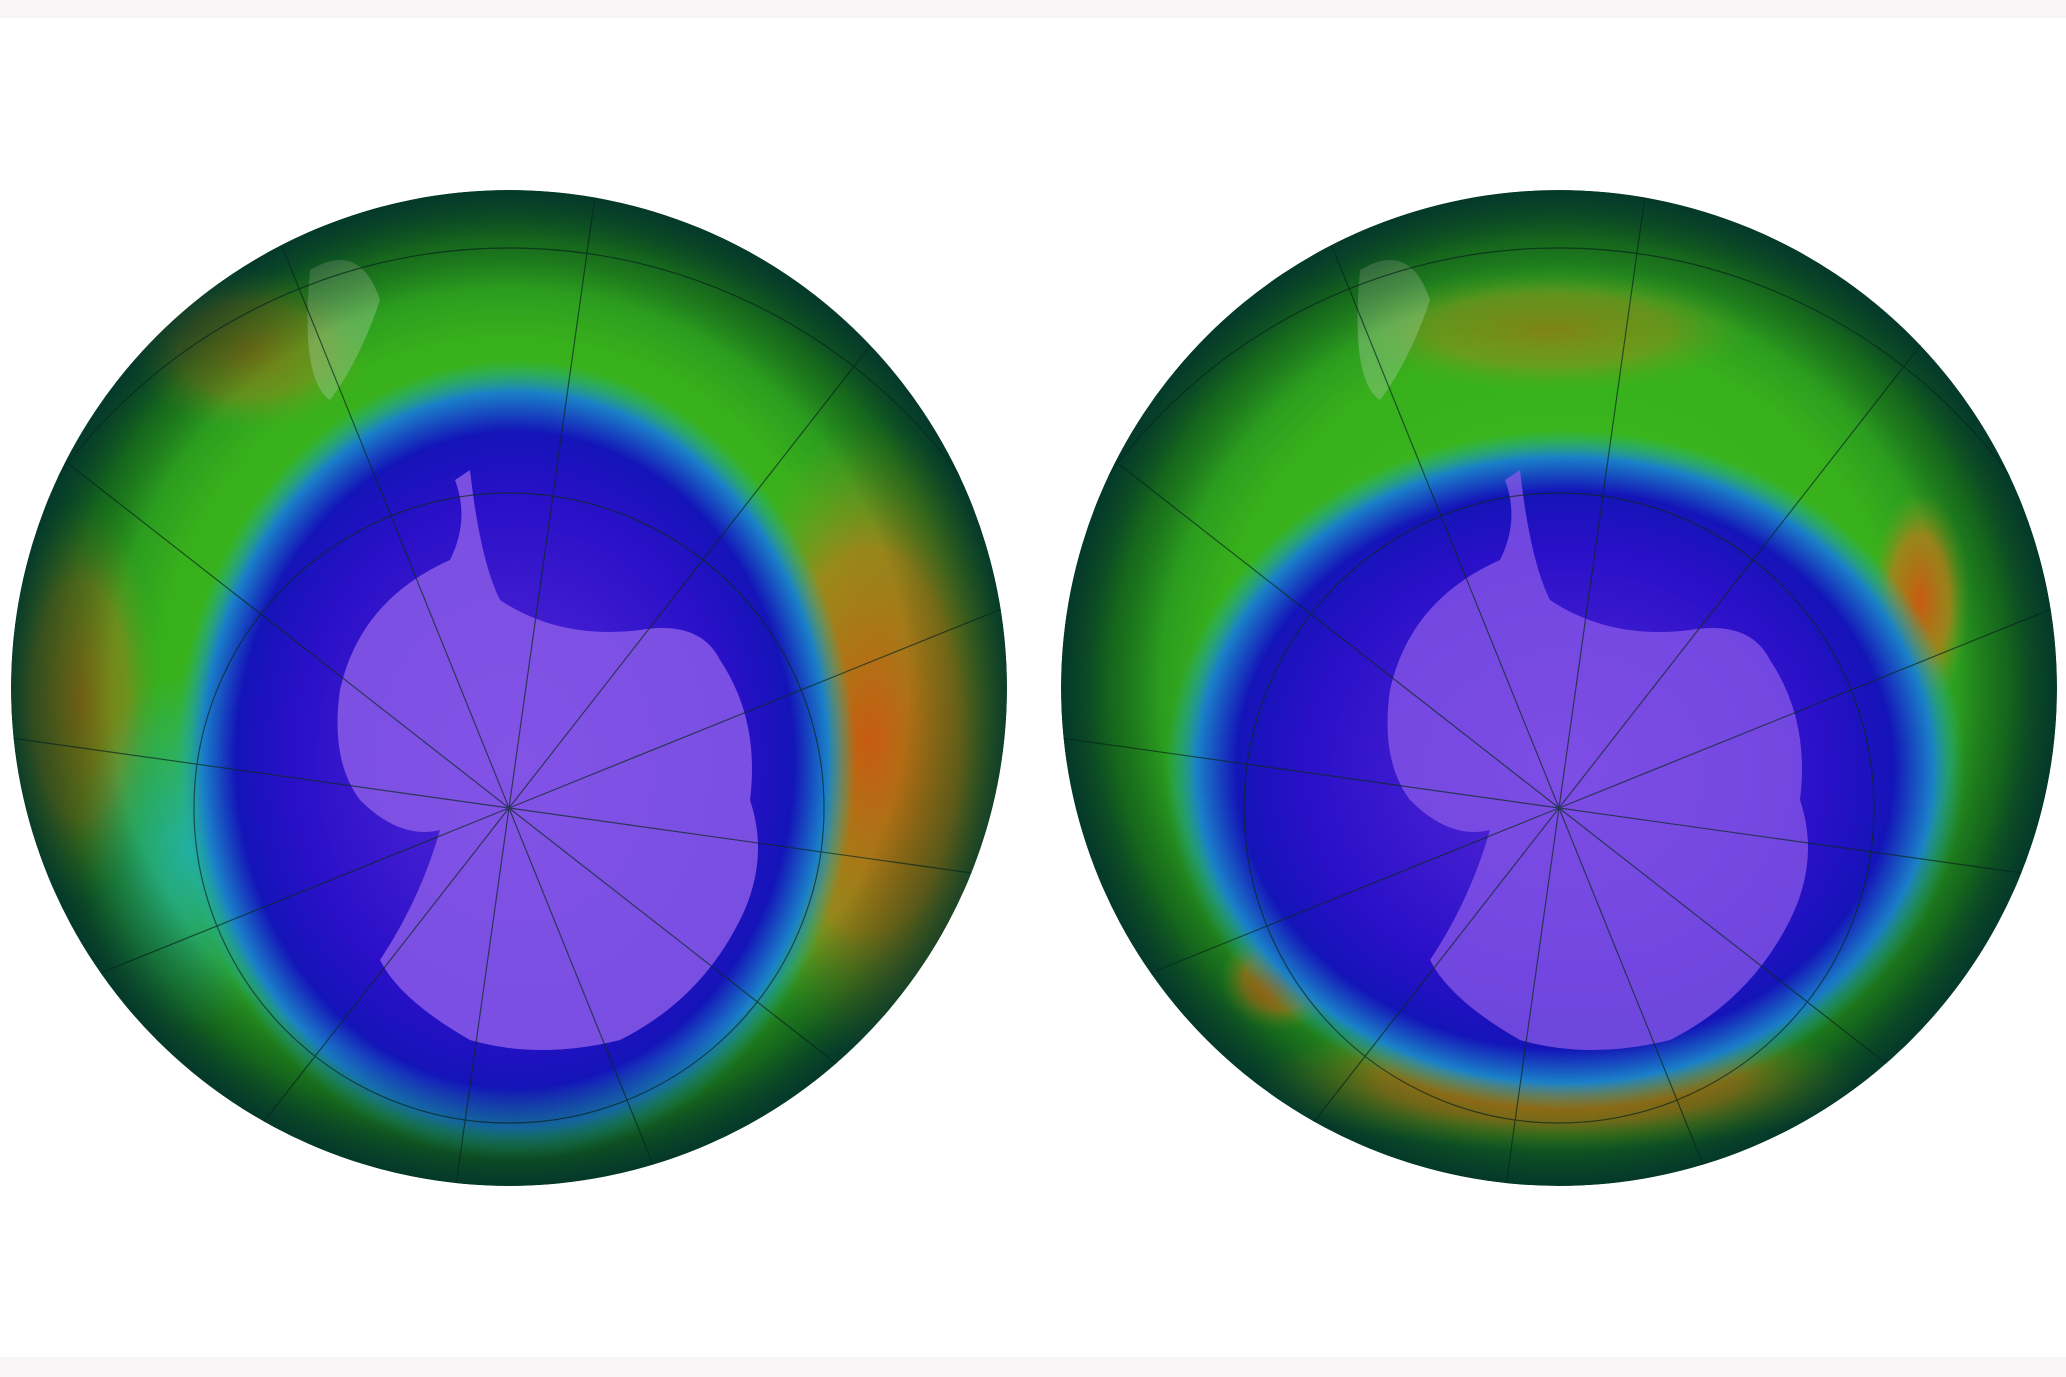 The image size is (2066, 1377). What do you see at coordinates (1033, 9) in the screenshot?
I see `top-border` at bounding box center [1033, 9].